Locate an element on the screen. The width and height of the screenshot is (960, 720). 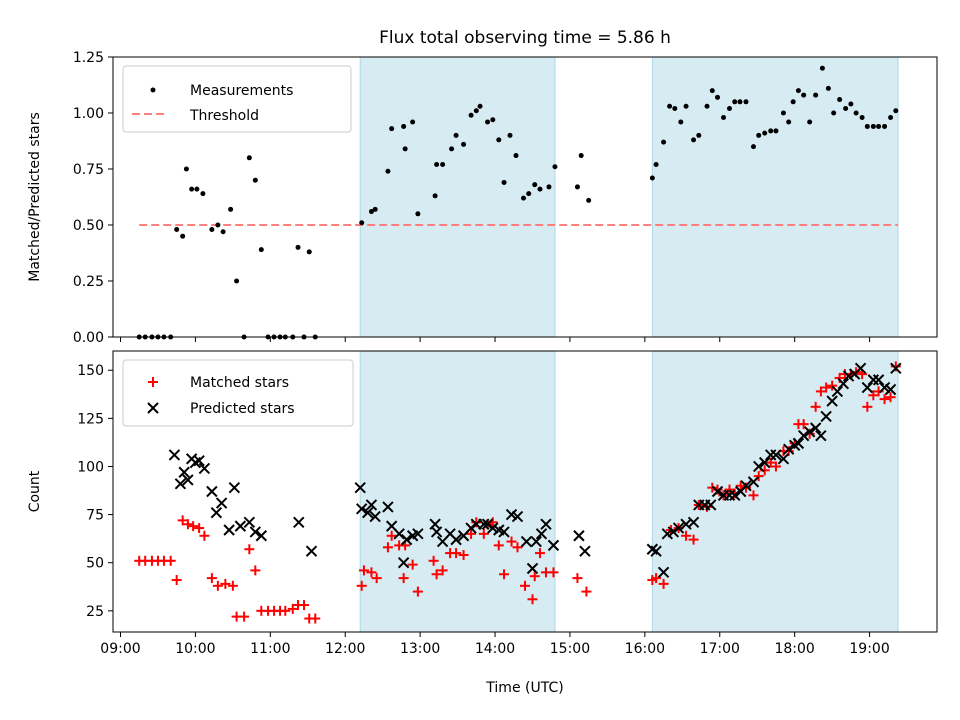
legend-x-glyph is located at coordinates (153, 408).